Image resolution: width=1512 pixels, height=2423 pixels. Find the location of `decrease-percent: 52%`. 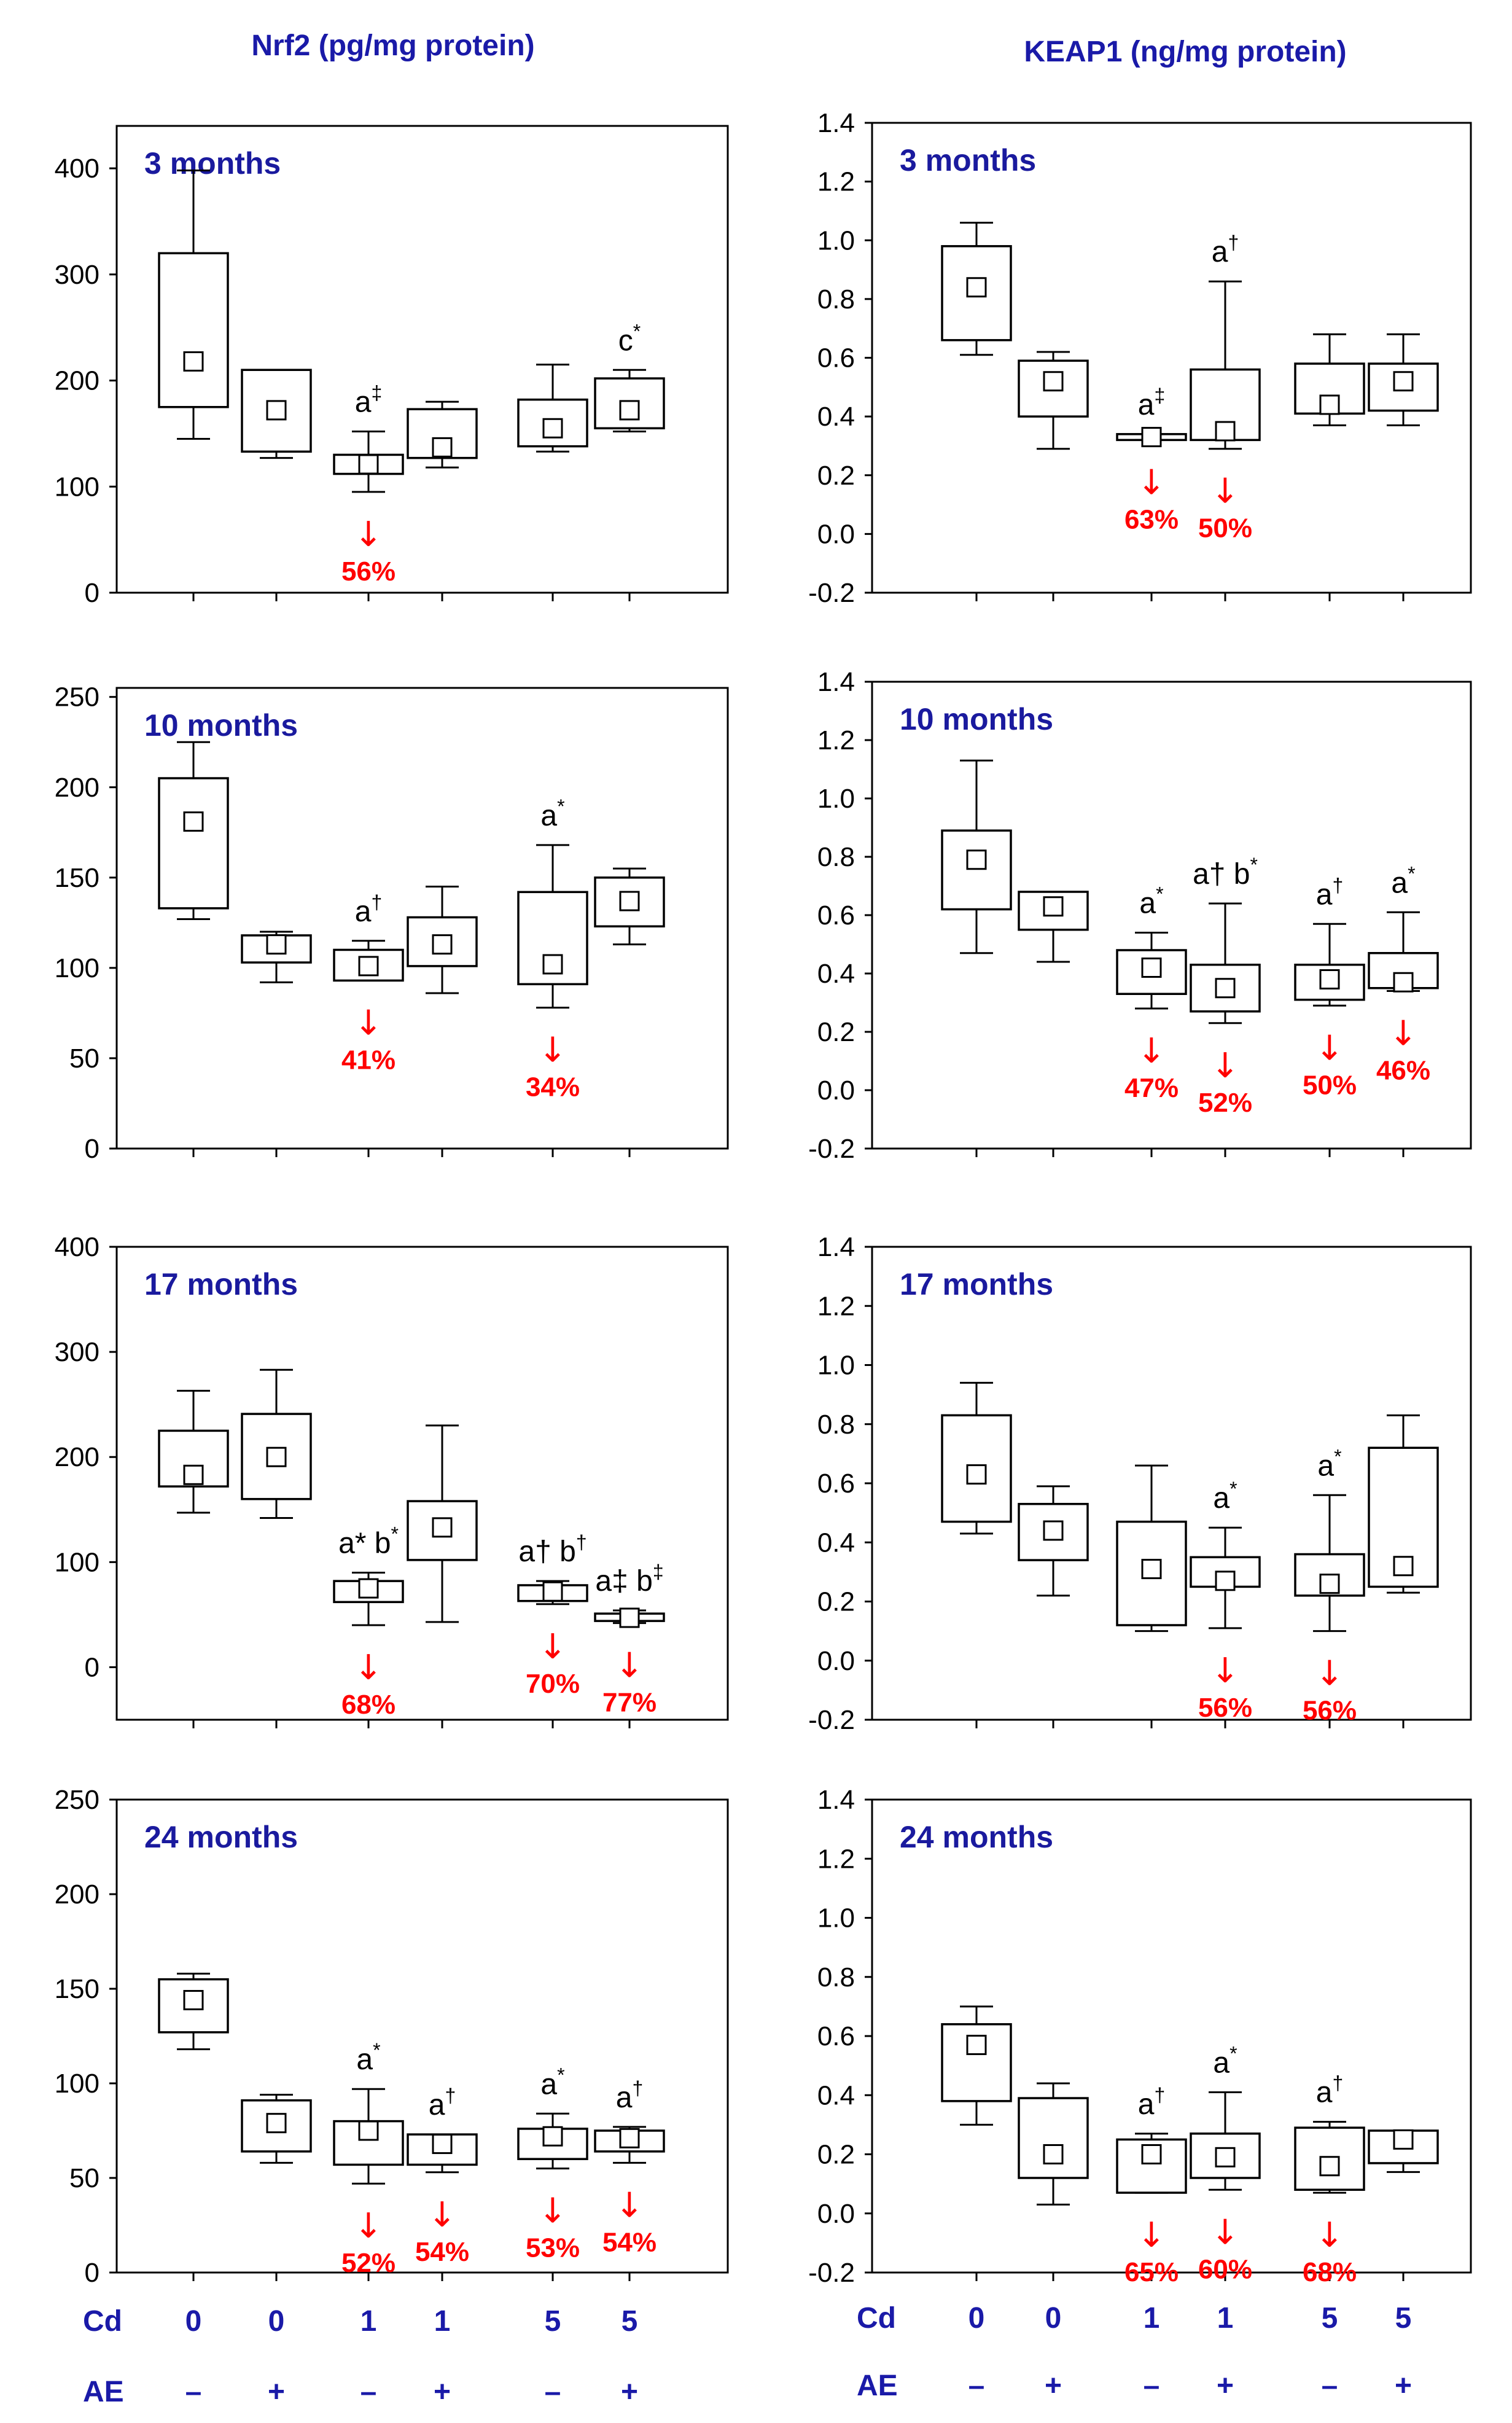

decrease-percent: 52% is located at coordinates (368, 2263).